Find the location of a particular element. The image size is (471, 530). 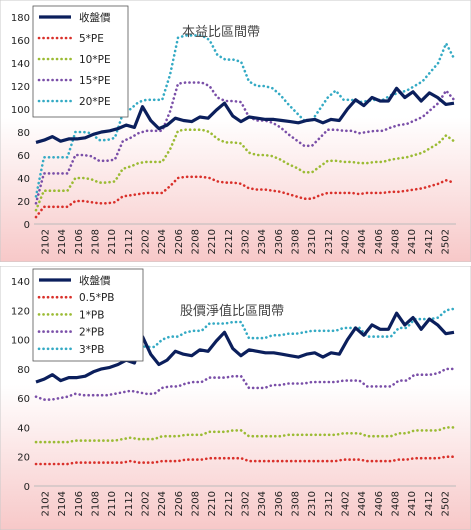

pb-xtick-label: 2412 is located at coordinates (429, 503).